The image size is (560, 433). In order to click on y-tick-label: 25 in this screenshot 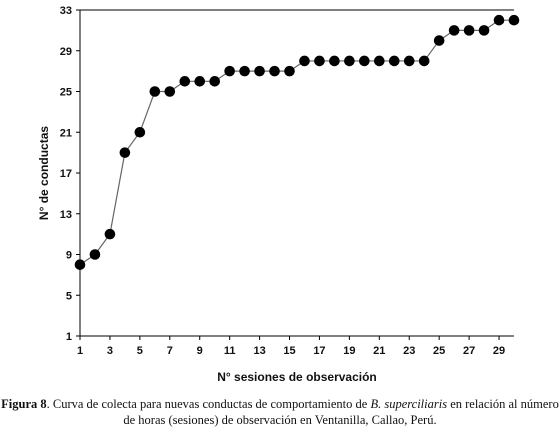, I will do `click(66, 93)`.